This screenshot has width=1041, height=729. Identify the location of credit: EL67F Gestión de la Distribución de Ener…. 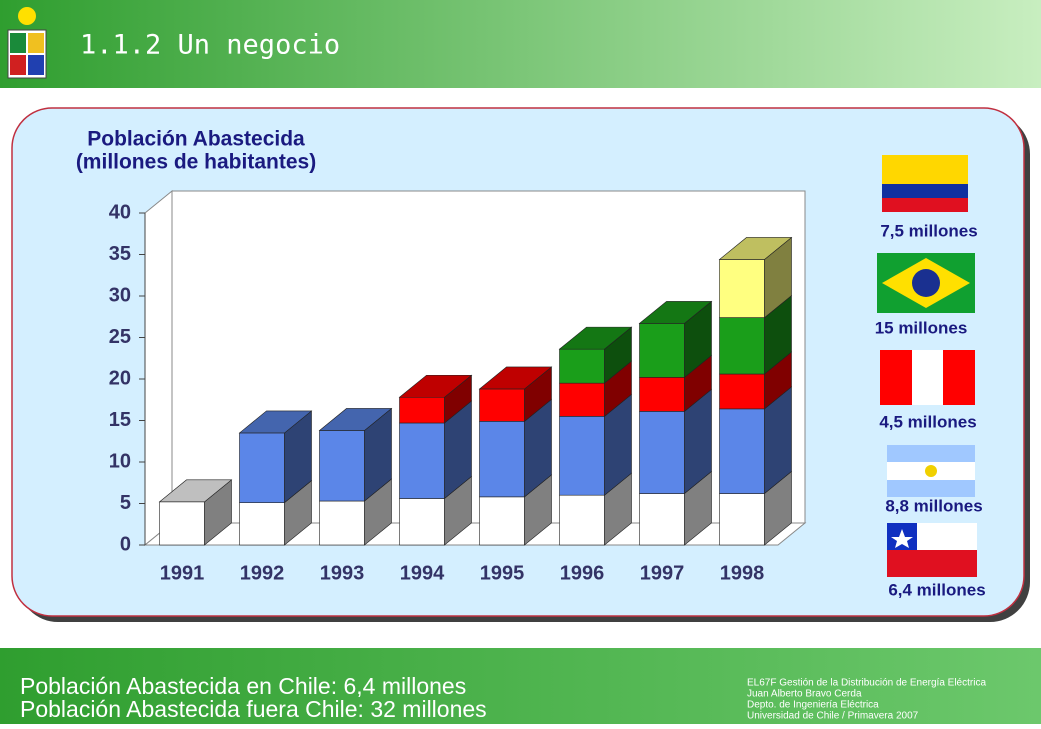
(866, 683).